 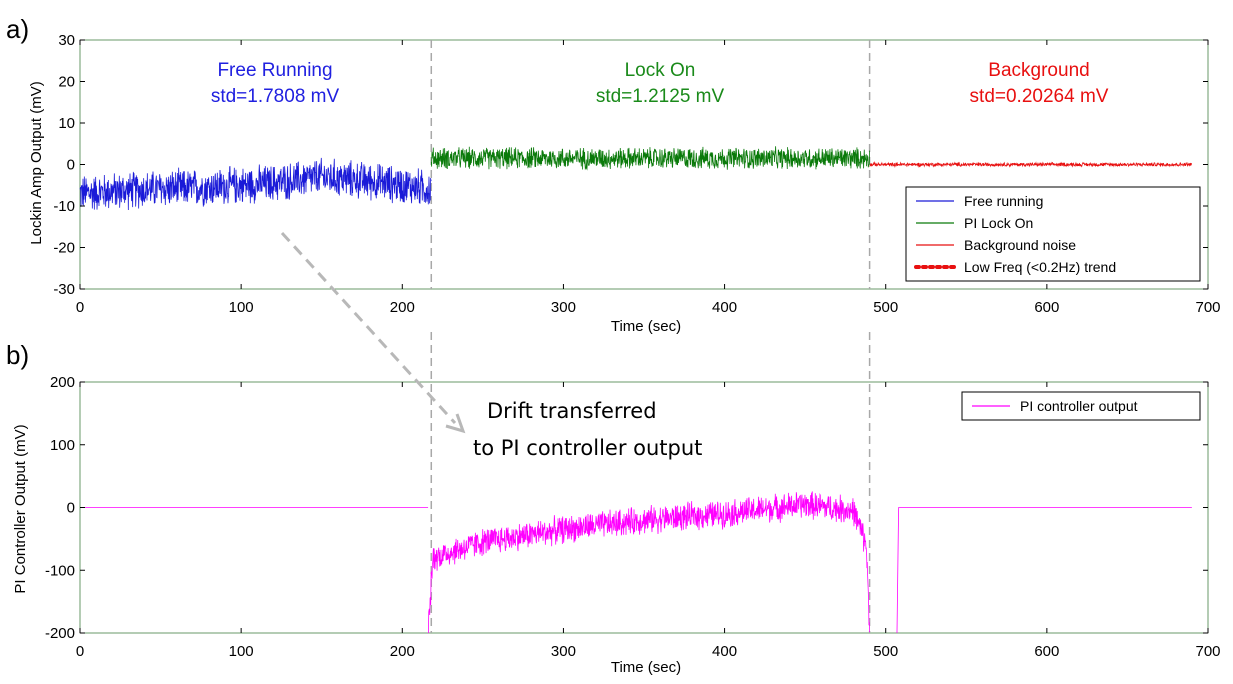 I want to click on annotation-arrow-shaft, so click(x=368, y=328).